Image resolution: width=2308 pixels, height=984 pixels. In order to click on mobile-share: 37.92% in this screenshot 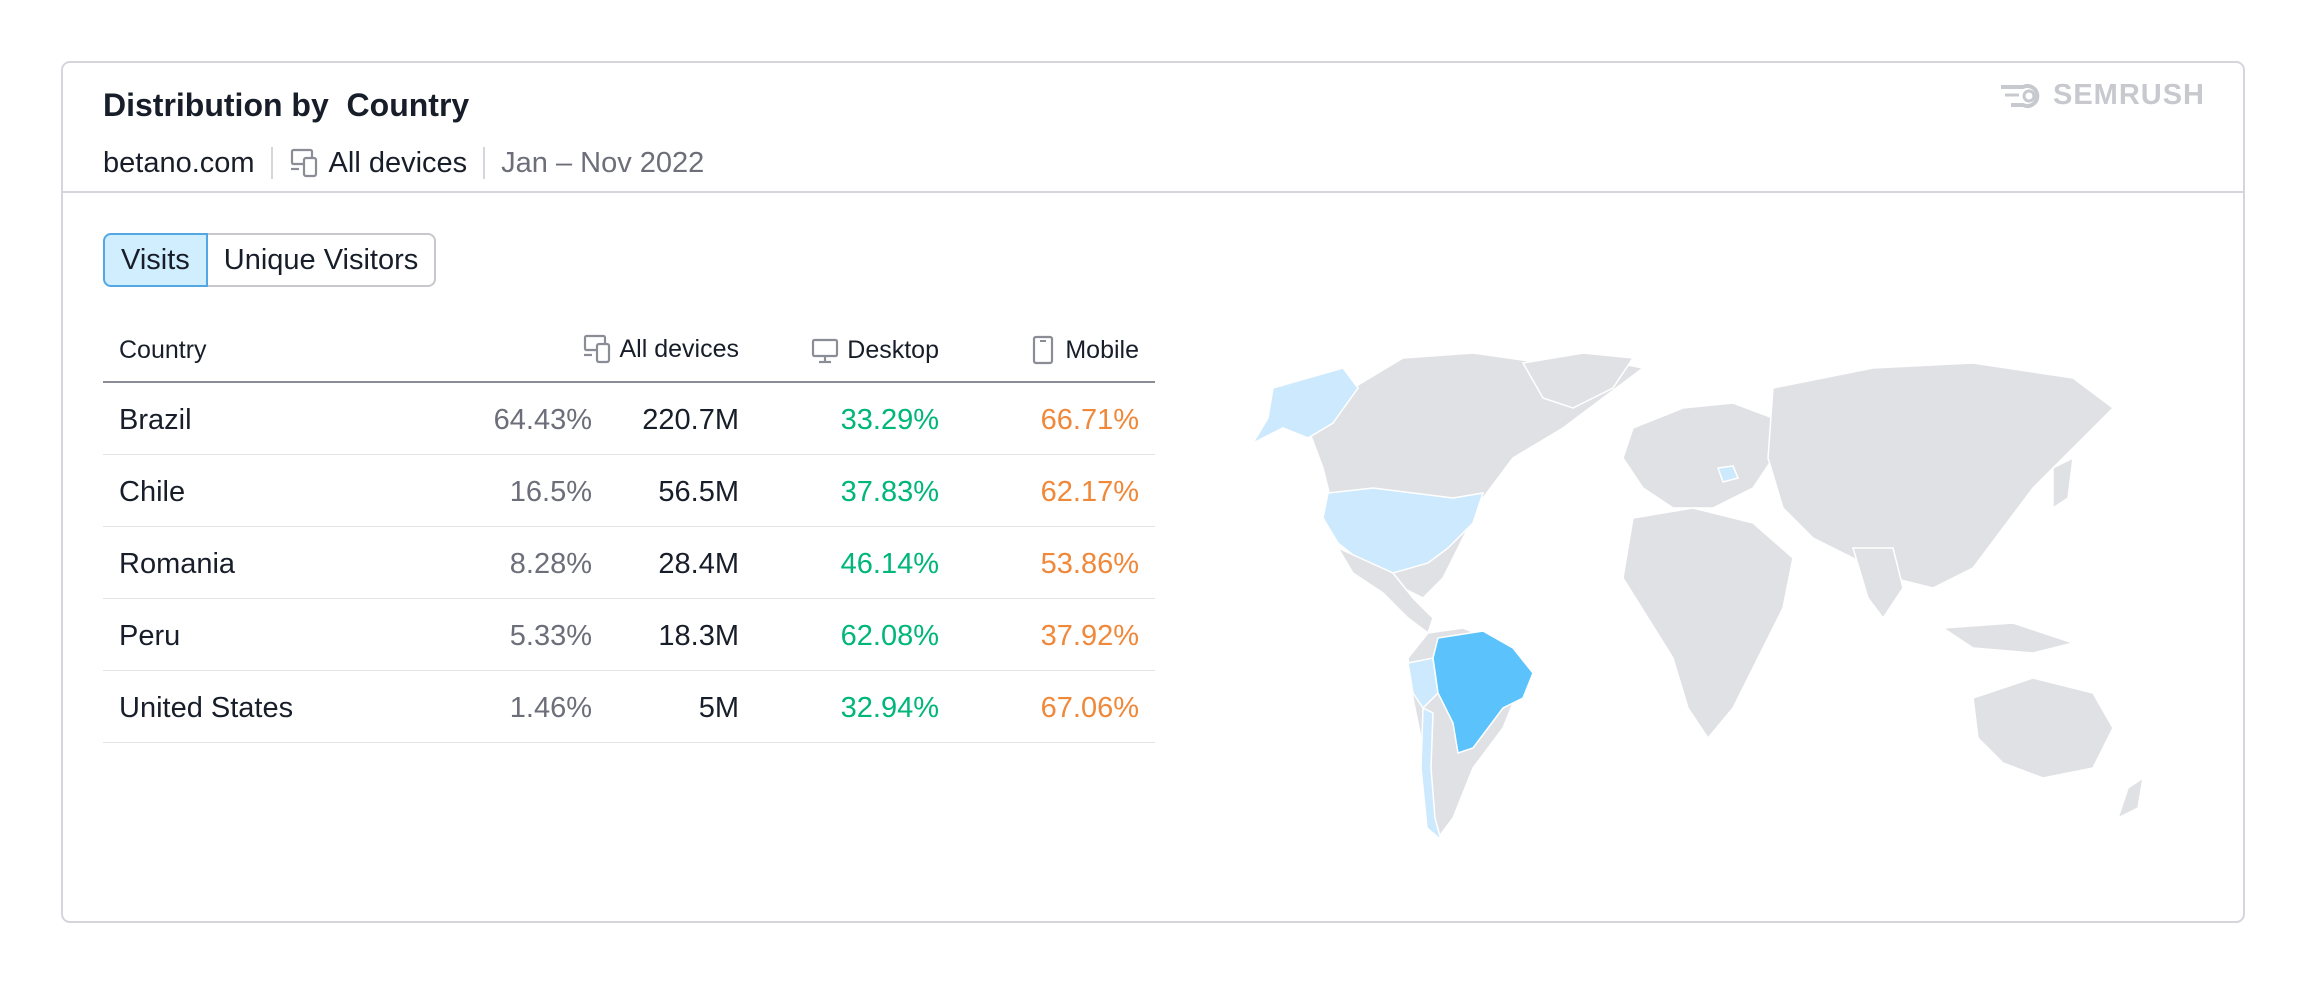, I will do `click(1089, 636)`.